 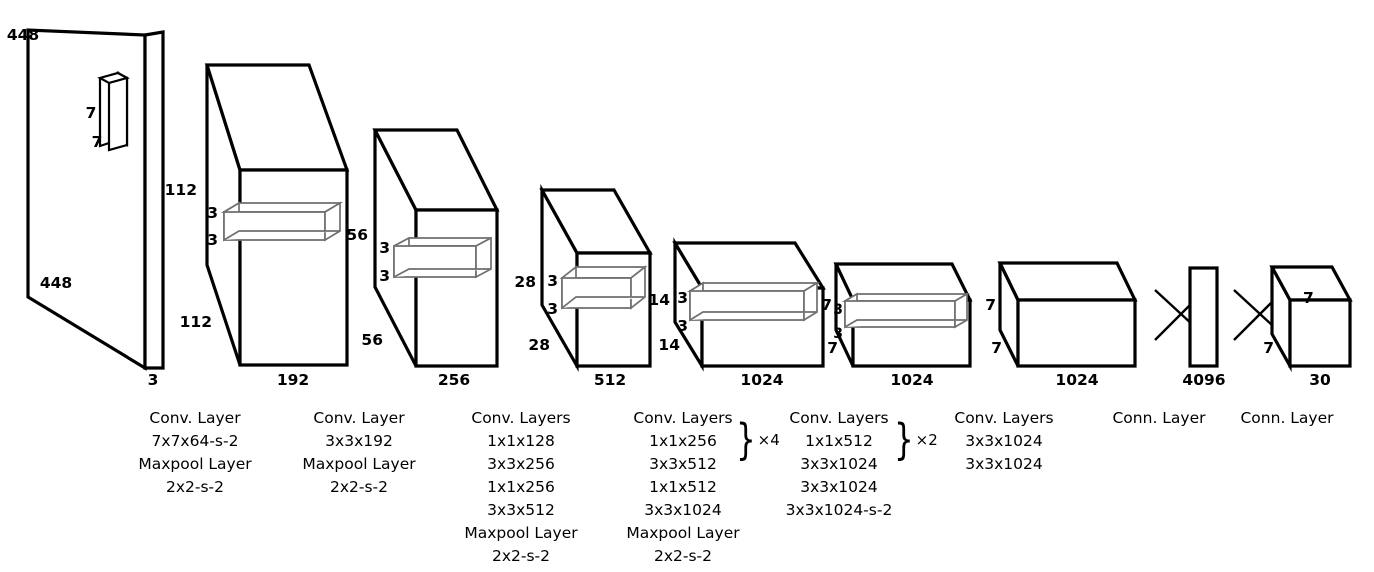 What do you see at coordinates (153, 380) in the screenshot?
I see `input-depth-label: 3` at bounding box center [153, 380].